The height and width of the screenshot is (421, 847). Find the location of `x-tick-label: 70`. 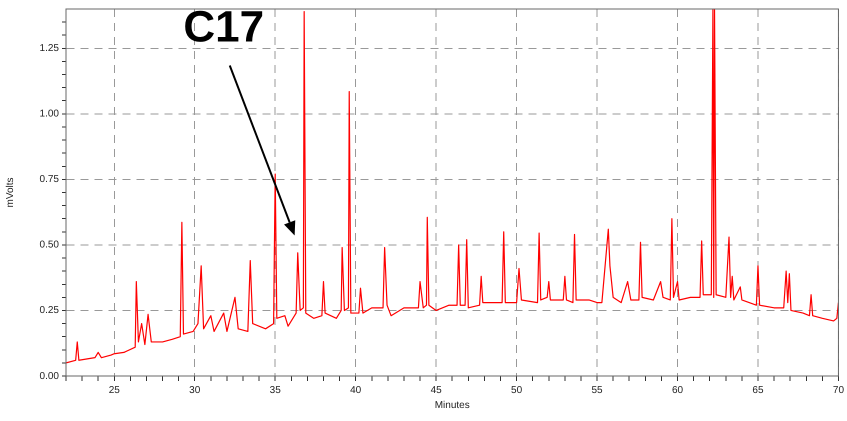

x-tick-label: 70 is located at coordinates (838, 390).